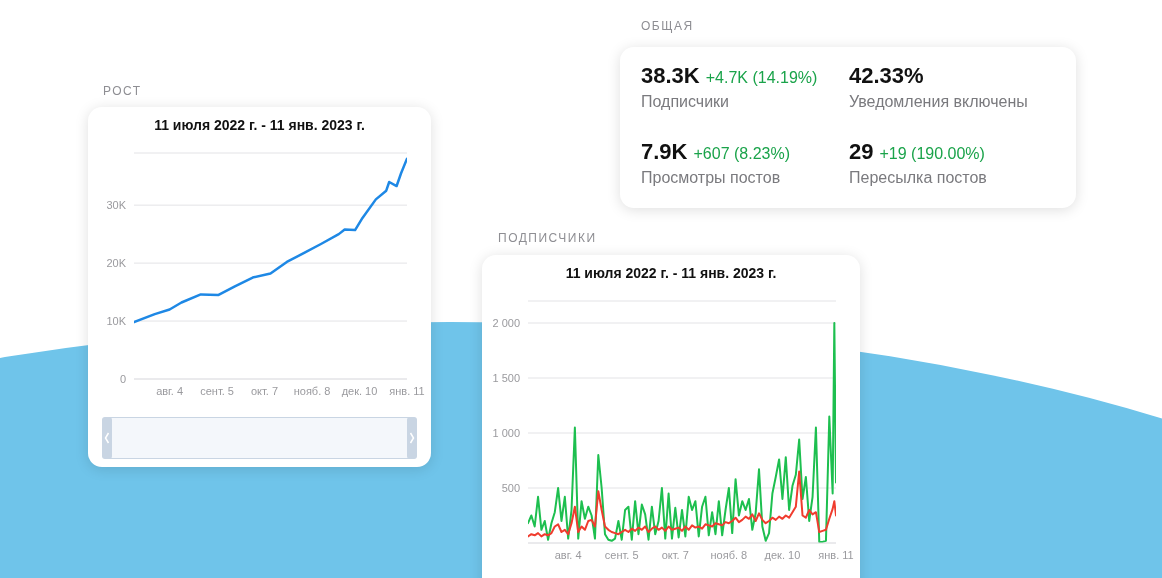 The width and height of the screenshot is (1162, 578). Describe the element at coordinates (886, 75) in the screenshot. I see `text: 42.33%` at that location.